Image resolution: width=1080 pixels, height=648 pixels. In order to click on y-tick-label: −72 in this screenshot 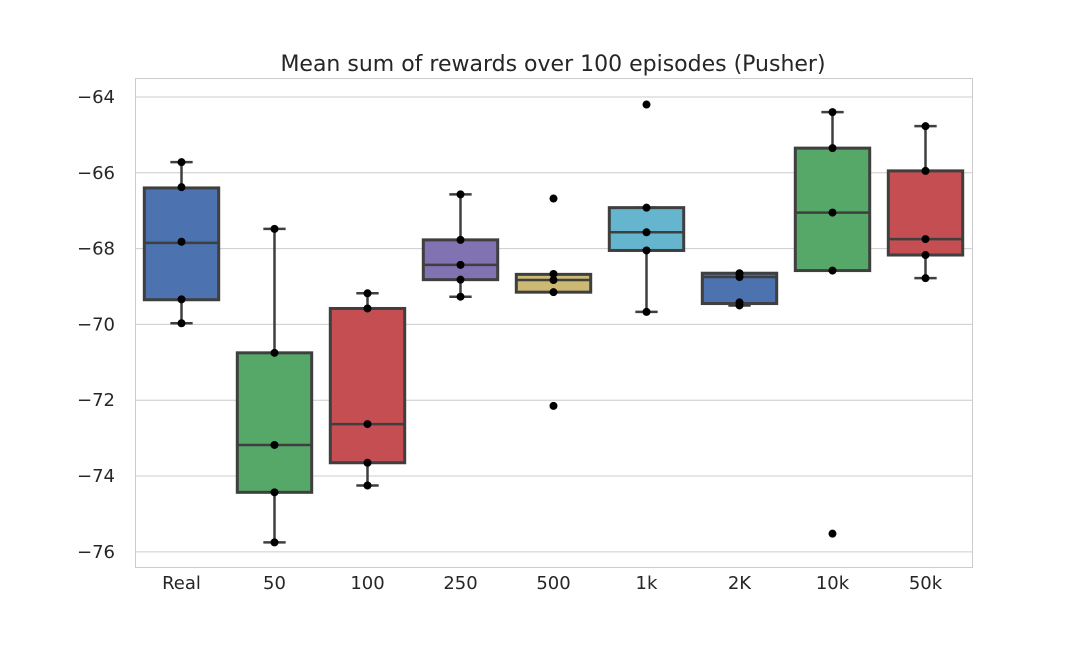, I will do `click(96, 400)`.